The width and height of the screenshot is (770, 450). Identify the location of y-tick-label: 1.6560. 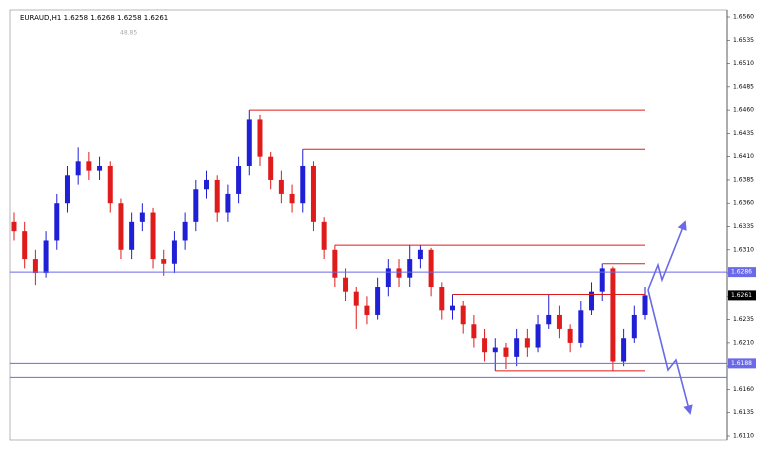
(743, 17).